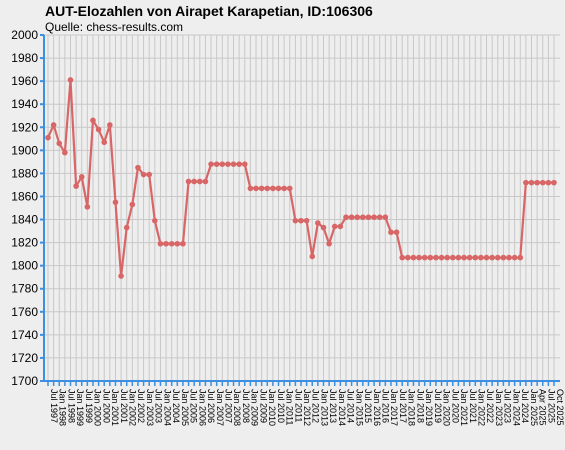 The height and width of the screenshot is (450, 565). I want to click on x-tick-label: Jul 2005, so click(194, 406).